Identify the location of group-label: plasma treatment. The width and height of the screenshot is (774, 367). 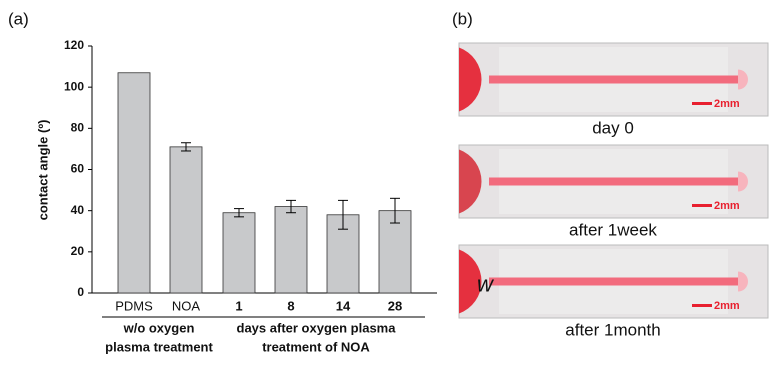
(159, 346).